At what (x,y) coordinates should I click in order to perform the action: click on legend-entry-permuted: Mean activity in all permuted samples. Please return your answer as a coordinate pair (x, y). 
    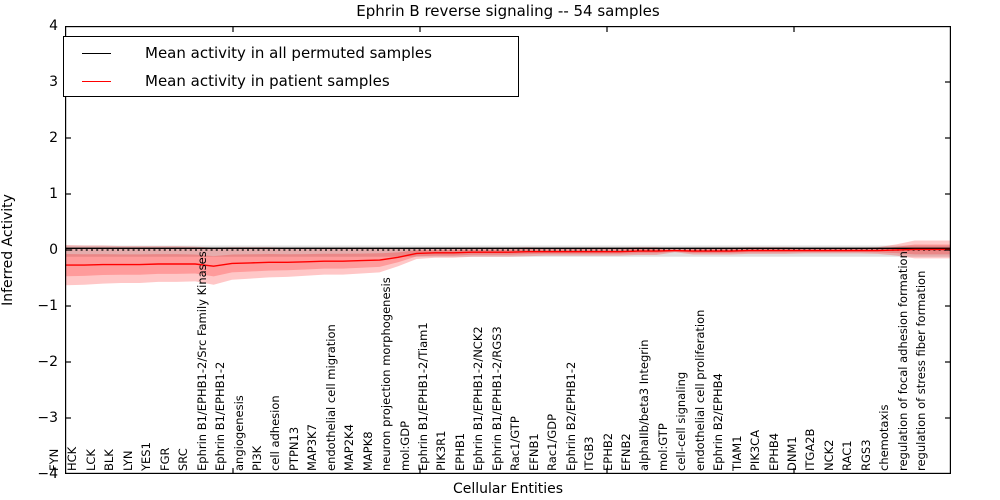
    Looking at the image, I should click on (248, 53).